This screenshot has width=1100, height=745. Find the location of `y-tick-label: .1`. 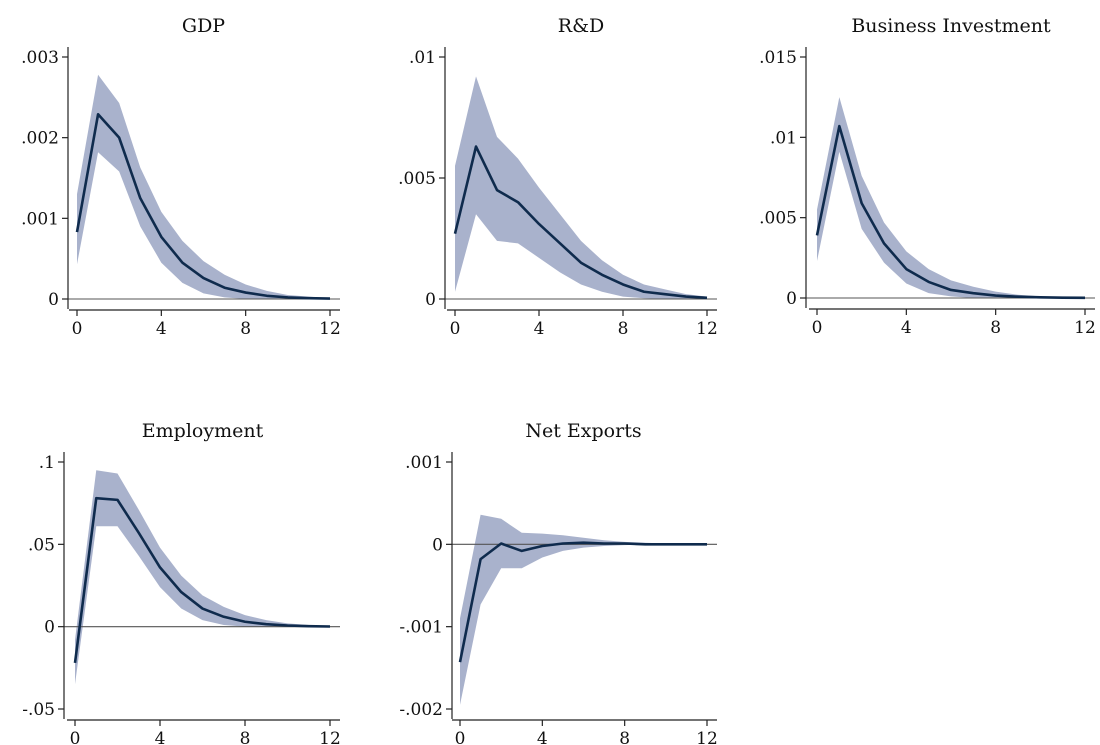

y-tick-label: .1 is located at coordinates (47, 463).